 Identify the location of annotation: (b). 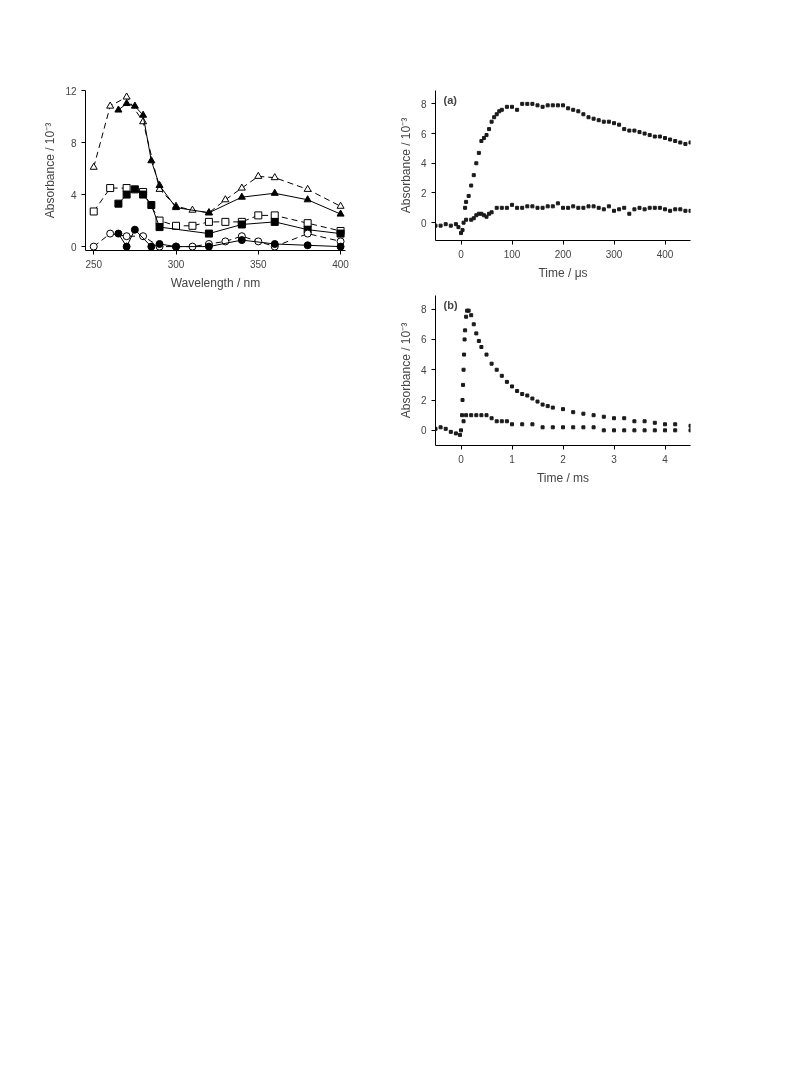
(450, 304).